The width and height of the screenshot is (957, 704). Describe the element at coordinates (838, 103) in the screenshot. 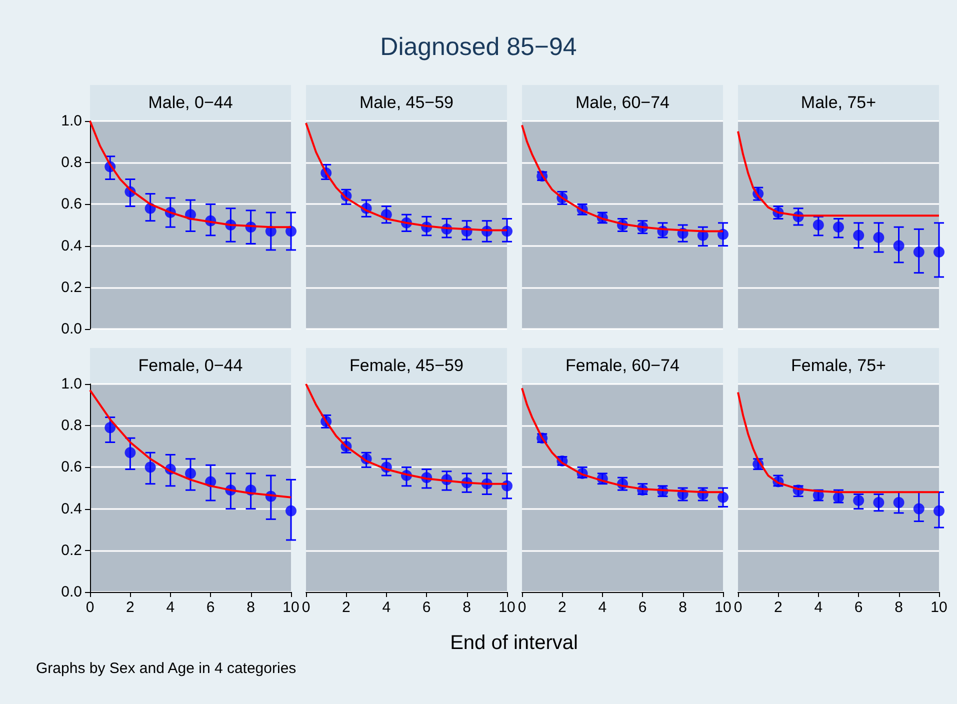

I see `chart-title: Male, 75+` at that location.